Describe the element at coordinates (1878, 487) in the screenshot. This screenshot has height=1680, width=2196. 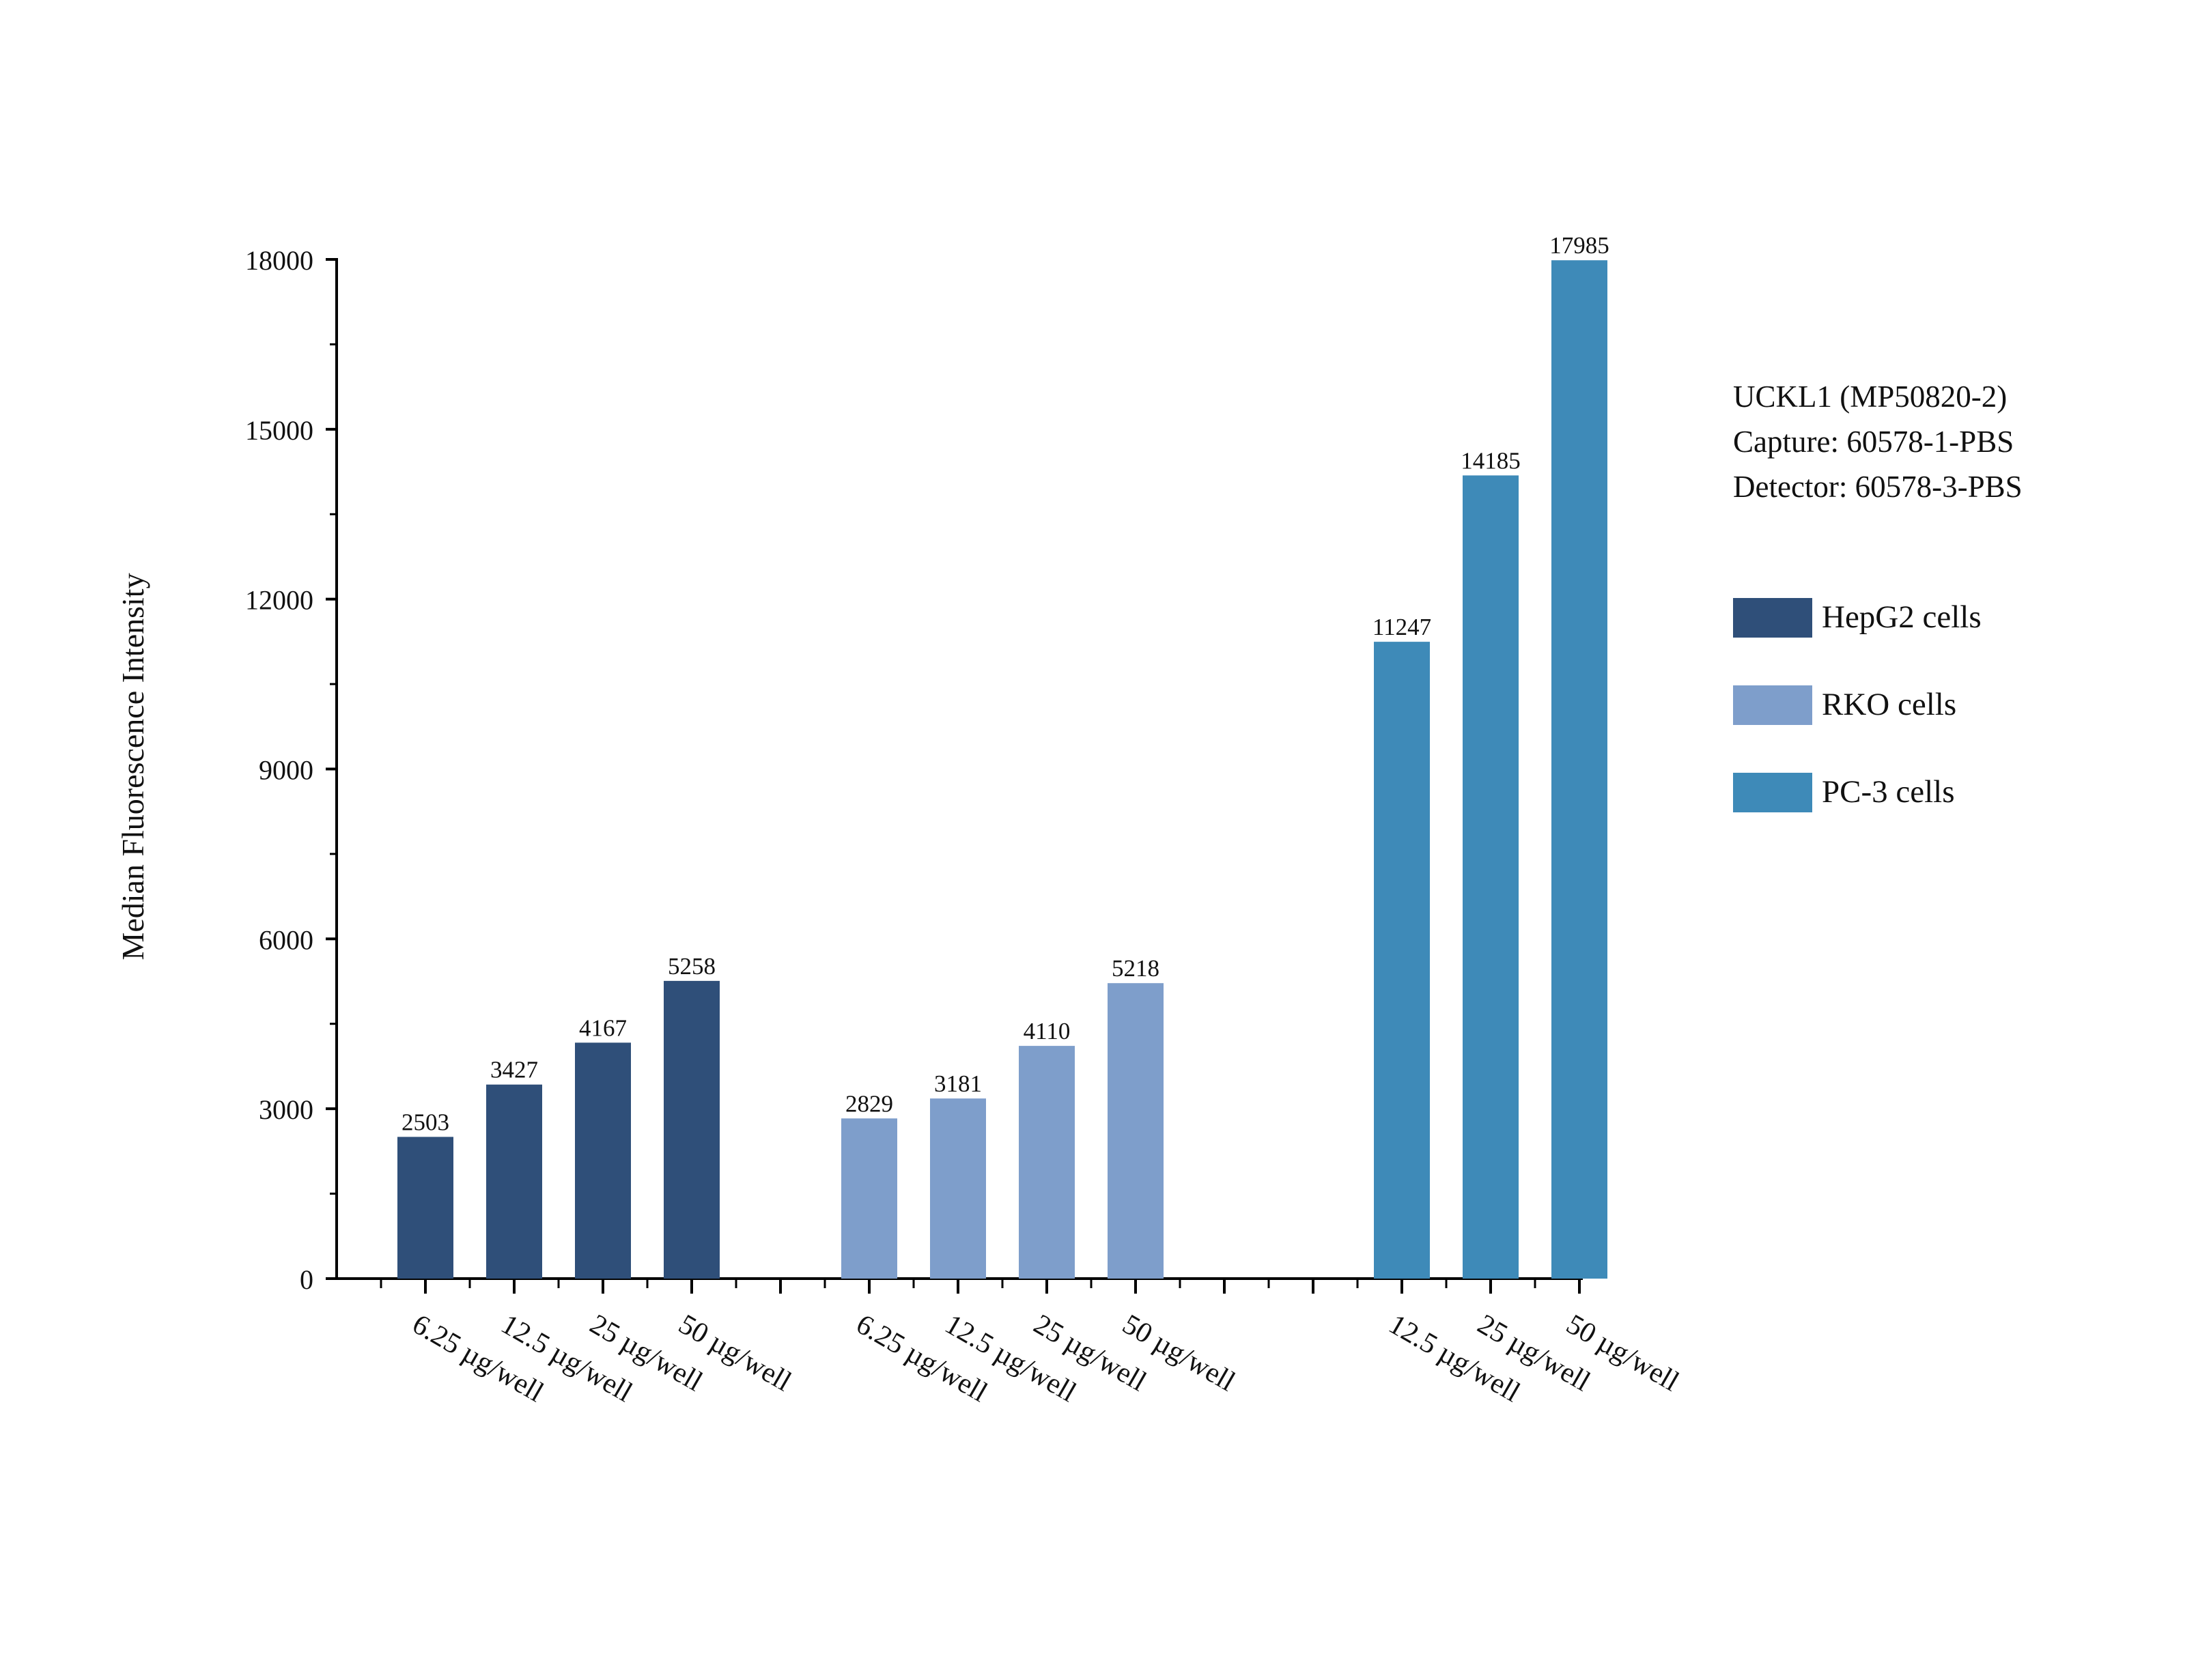
I see `info-line-detector: Detector: 60578-3-PBS` at that location.